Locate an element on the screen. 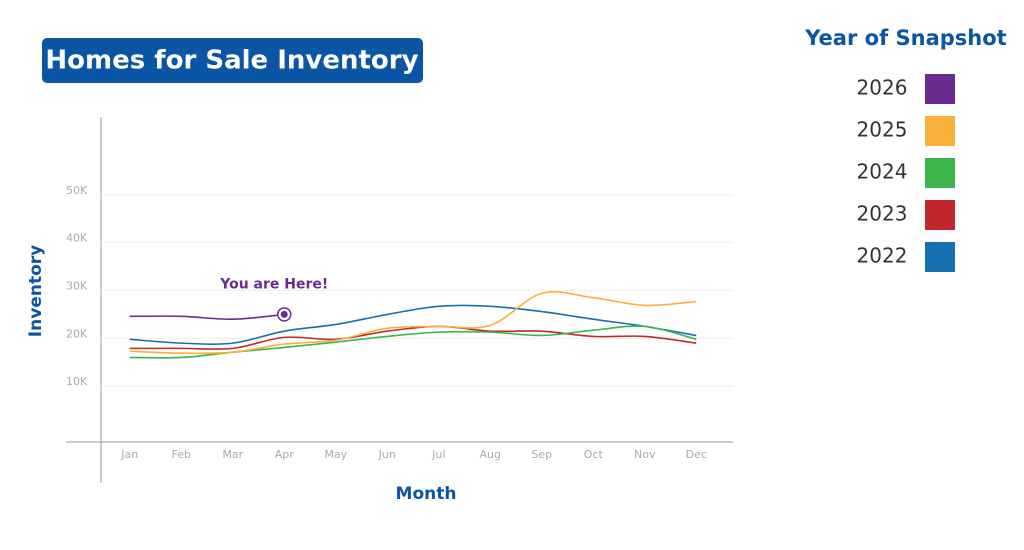 The image size is (1024, 550). x-tick-label: Apr is located at coordinates (285, 454).